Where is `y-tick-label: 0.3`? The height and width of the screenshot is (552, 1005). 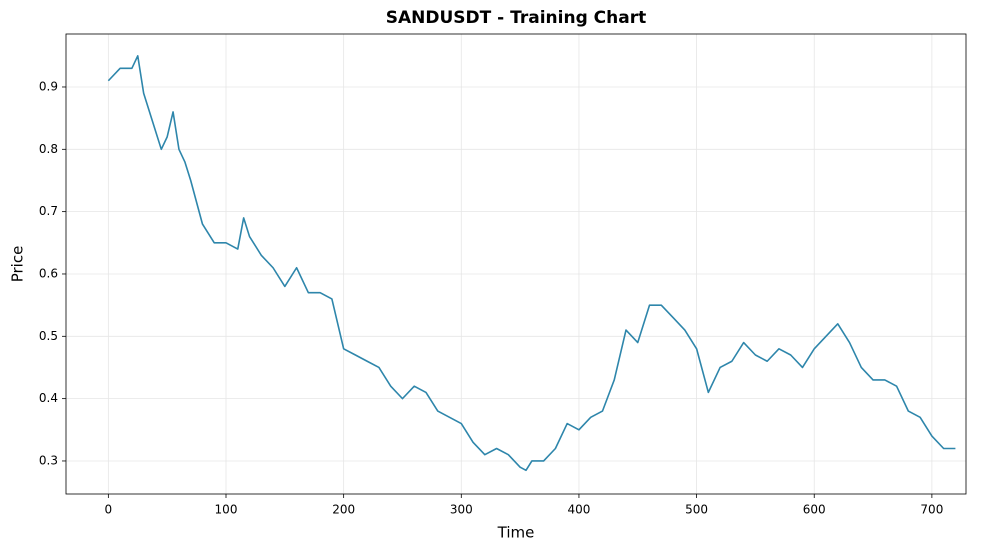
y-tick-label: 0.3 is located at coordinates (48, 460).